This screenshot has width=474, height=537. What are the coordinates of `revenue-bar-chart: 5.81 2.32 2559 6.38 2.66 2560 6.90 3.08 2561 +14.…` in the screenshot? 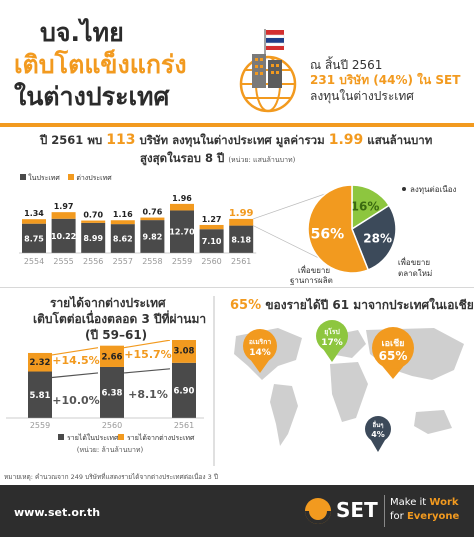 It's located at (105, 397).